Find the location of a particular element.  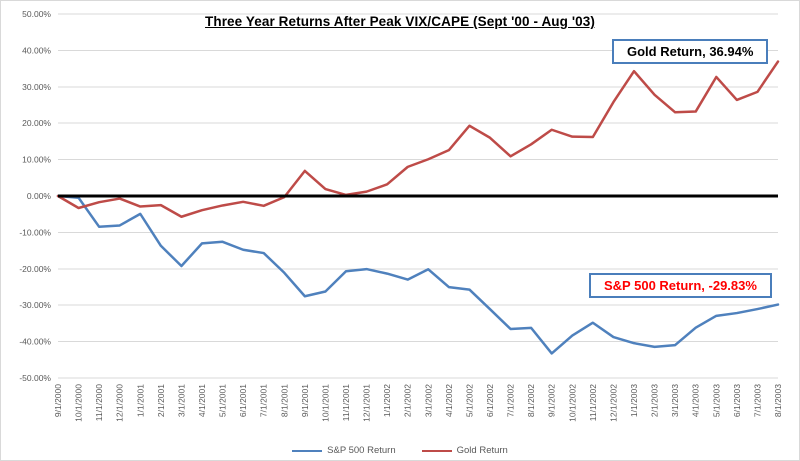

x-axis-tick-label: 2/1/2003 is located at coordinates (655, 400).